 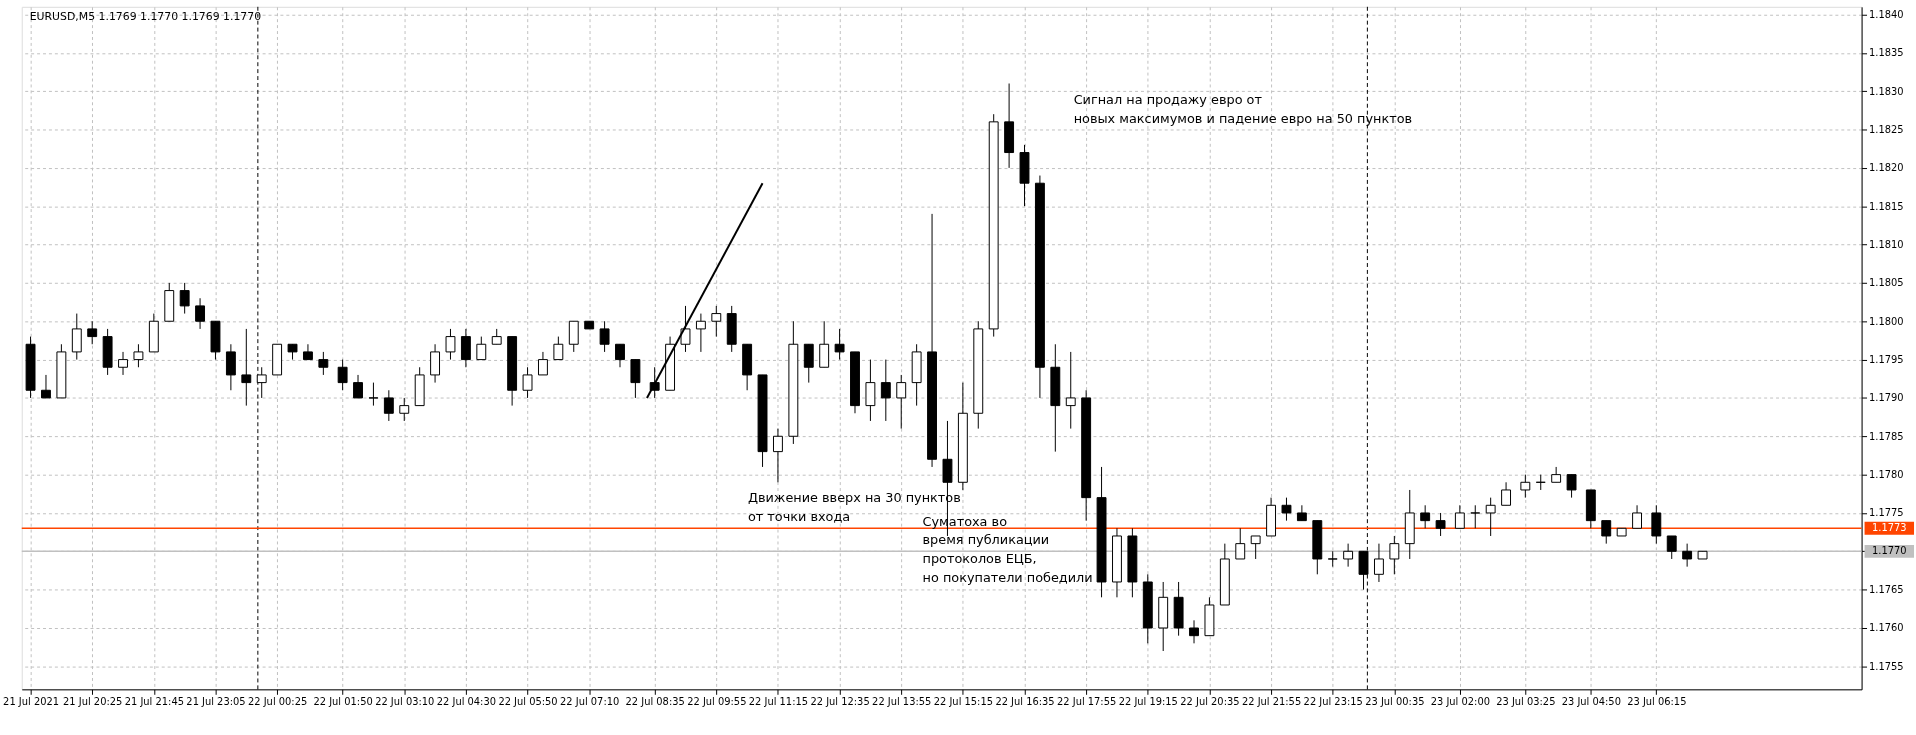 I want to click on x-tick-label: 22 Jul 23:15, so click(x=1333, y=701).